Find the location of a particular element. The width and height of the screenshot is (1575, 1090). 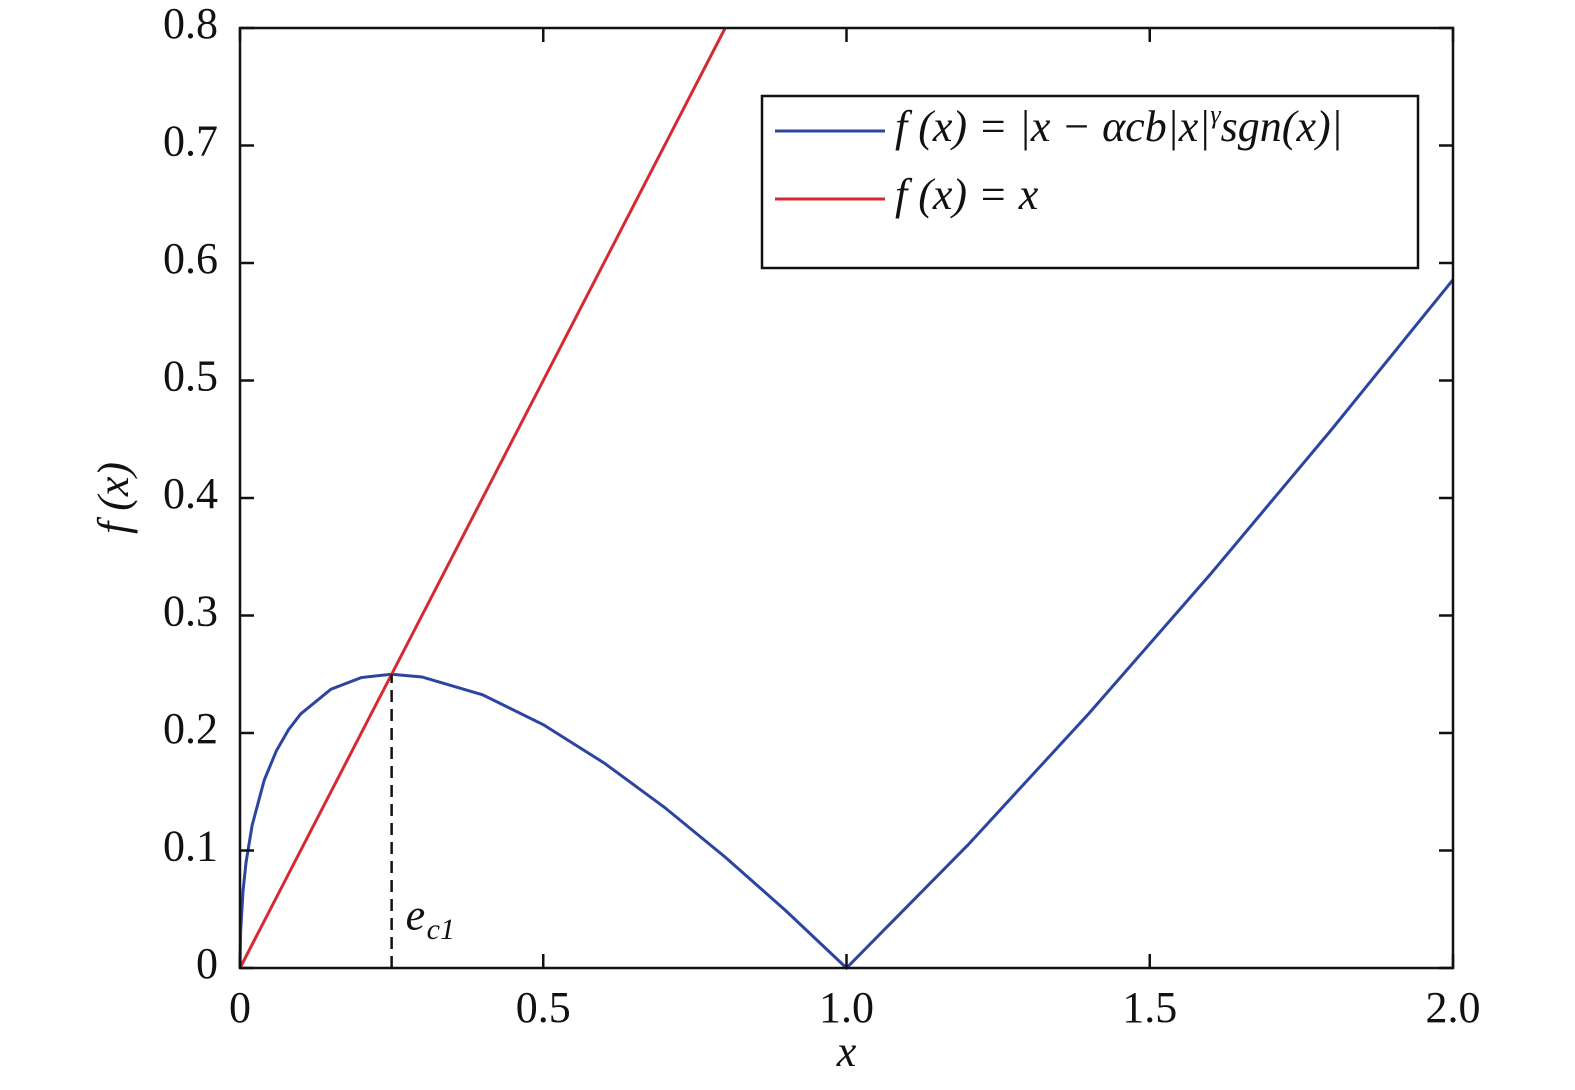

annotation-subscript: c1 is located at coordinates (441, 929).